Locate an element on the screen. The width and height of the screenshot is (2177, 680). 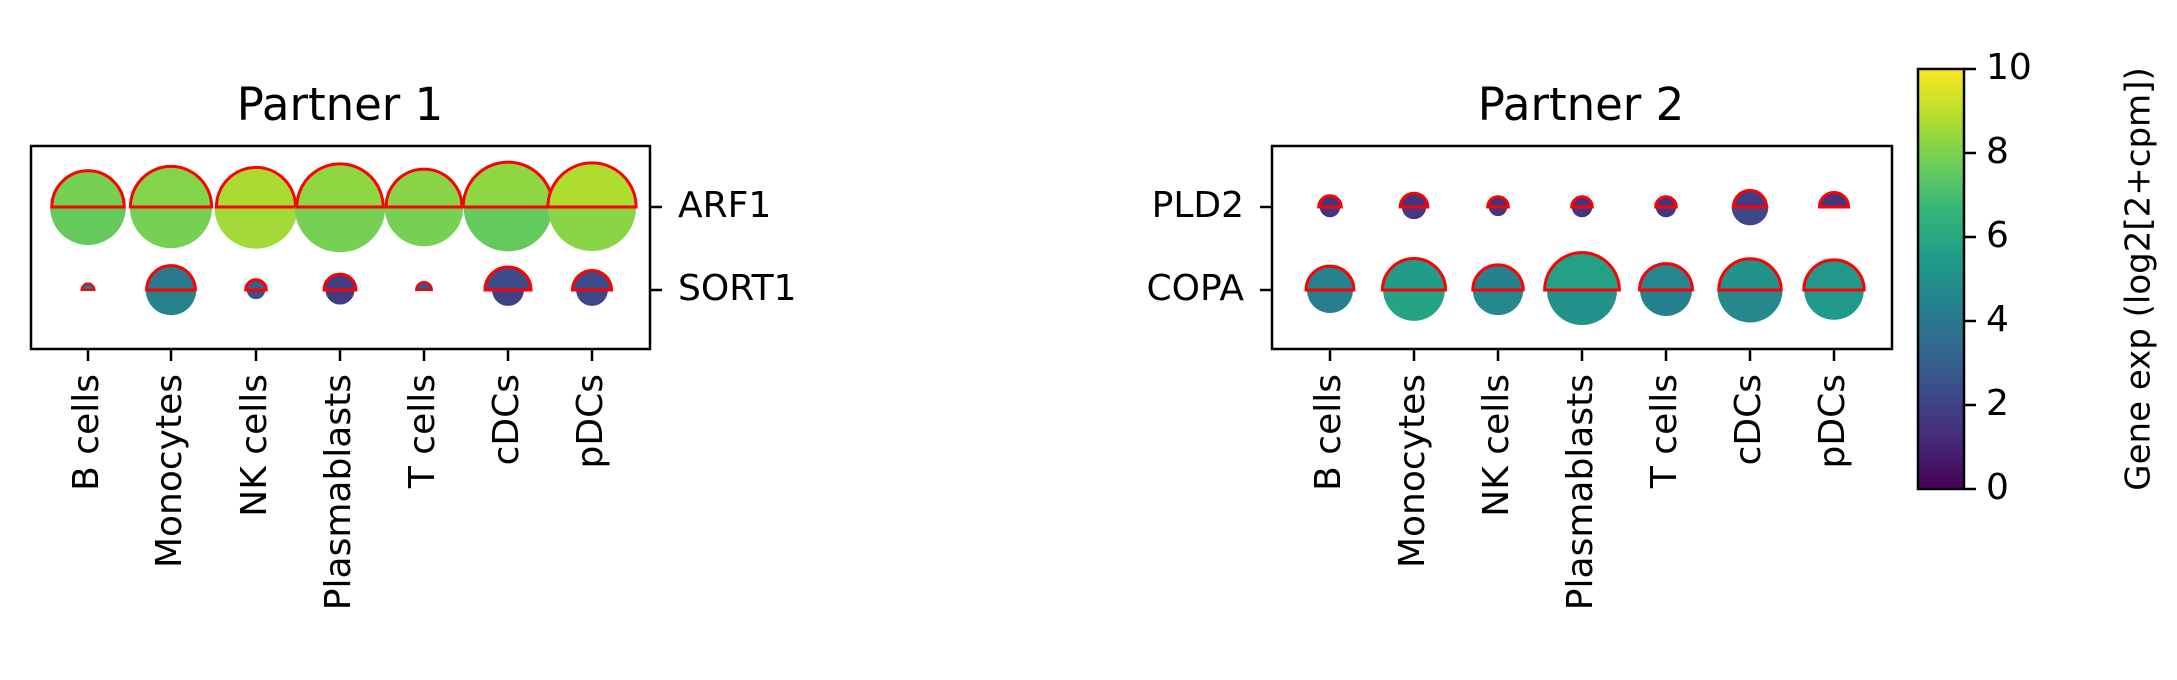
colorbar-tick-label: 2 is located at coordinates (1997, 403).